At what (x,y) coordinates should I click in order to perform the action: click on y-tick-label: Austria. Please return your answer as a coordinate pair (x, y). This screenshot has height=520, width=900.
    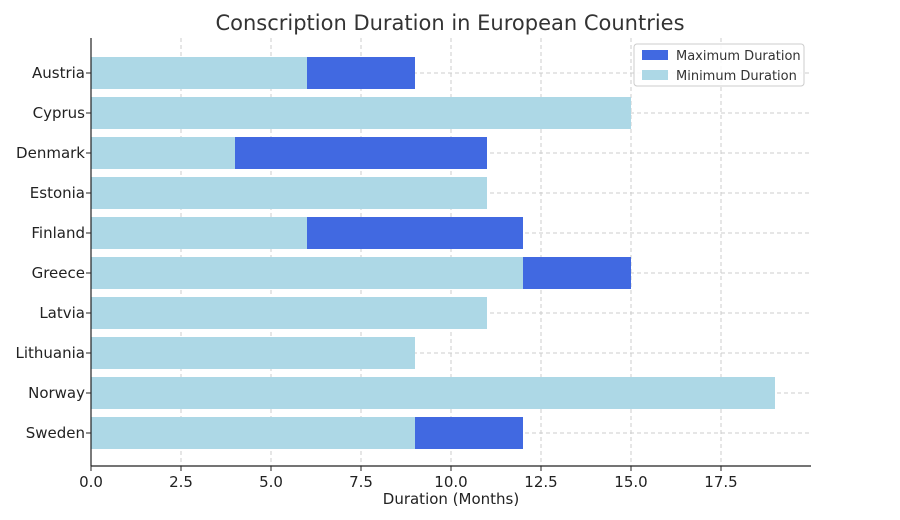
    Looking at the image, I should click on (58, 73).